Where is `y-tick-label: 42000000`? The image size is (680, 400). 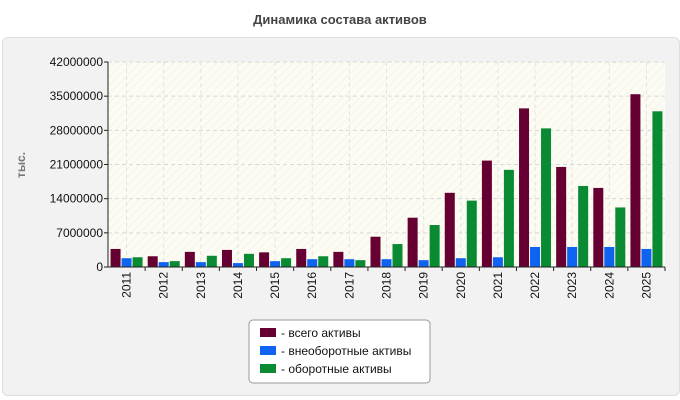
y-tick-label: 42000000 is located at coordinates (77, 62).